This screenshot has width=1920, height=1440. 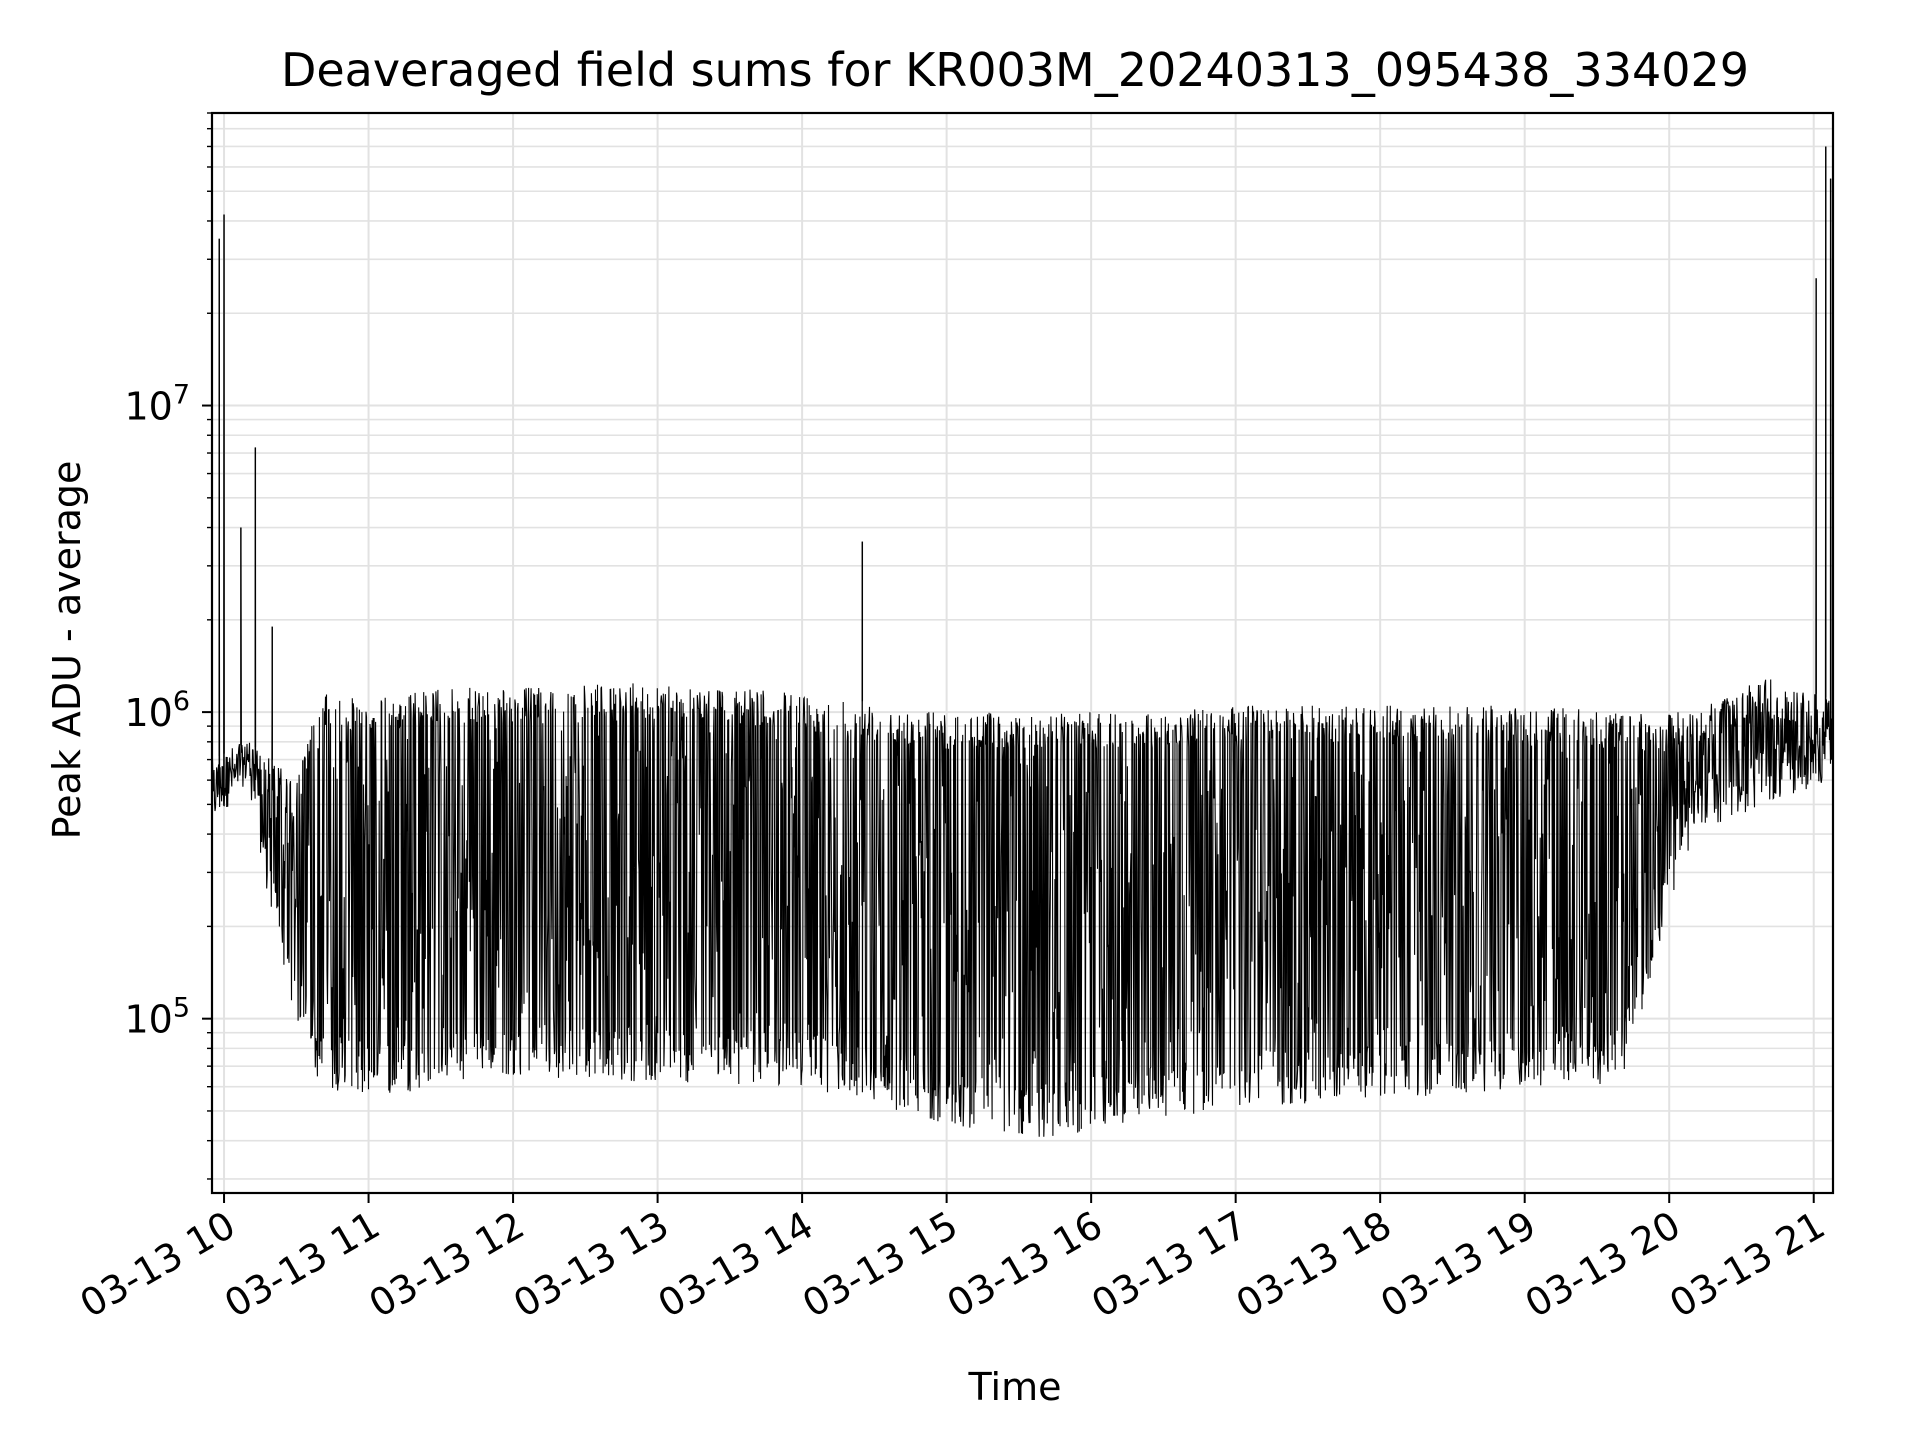 I want to click on y-tick-label: 106, so click(x=157, y=710).